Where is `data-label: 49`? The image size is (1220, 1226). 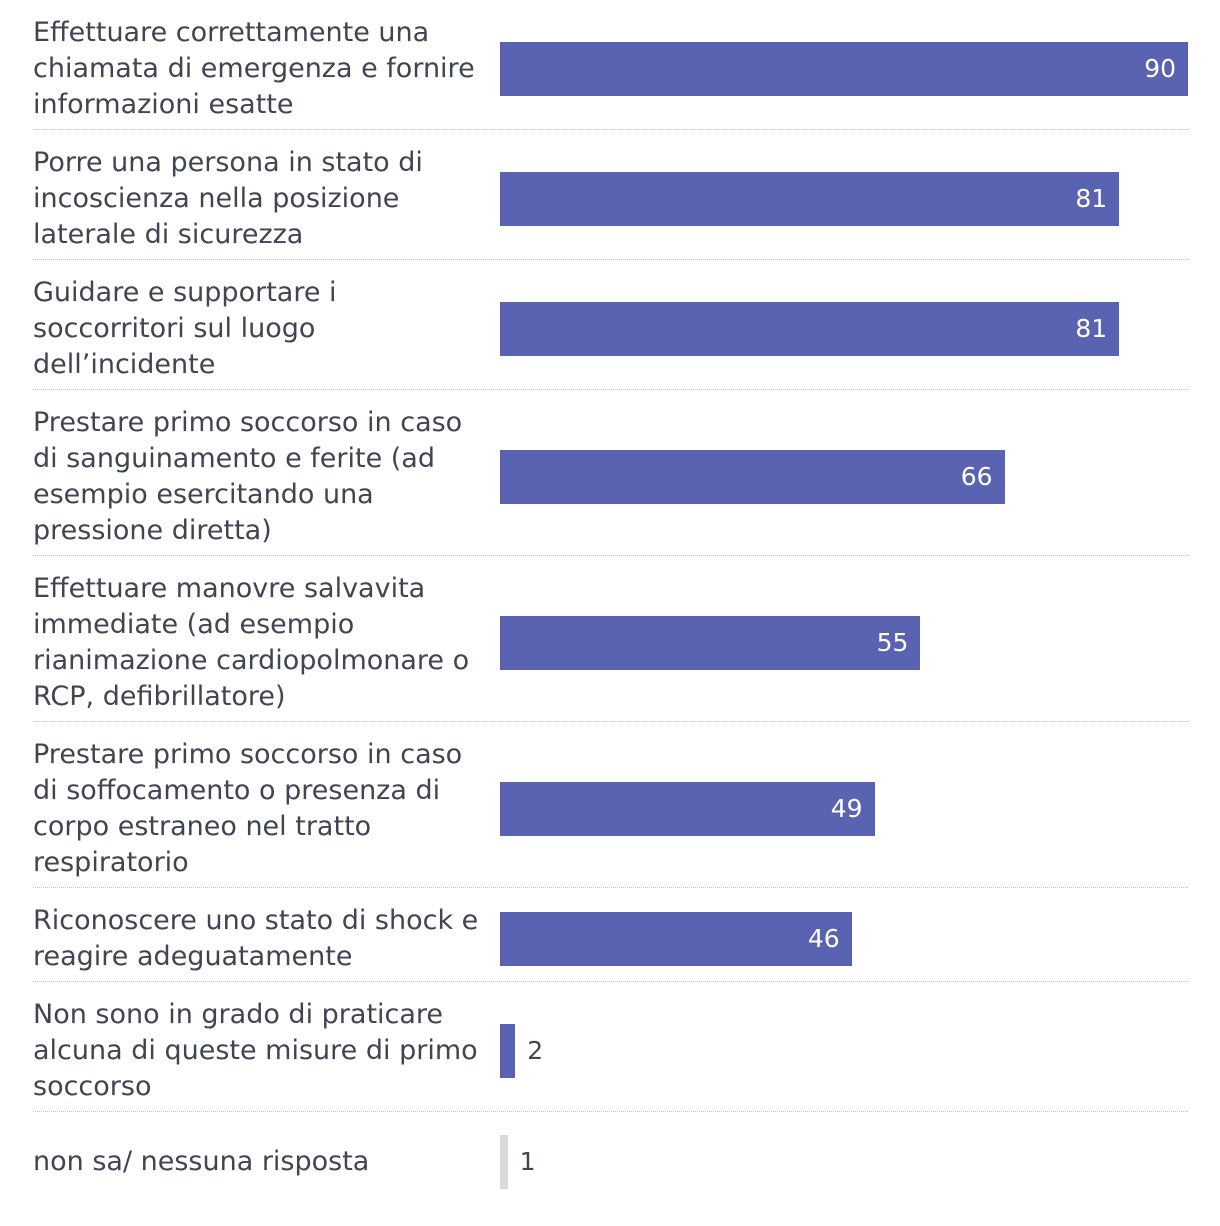 data-label: 49 is located at coordinates (846, 808).